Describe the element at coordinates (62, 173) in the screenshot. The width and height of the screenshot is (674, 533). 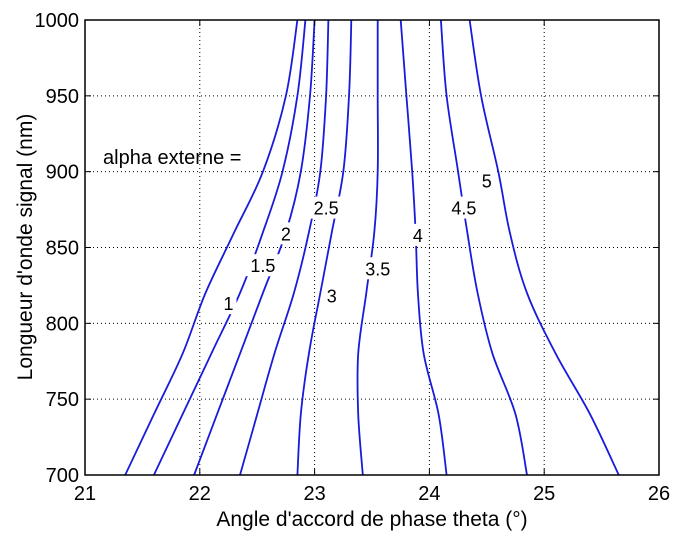
I see `y-tick-label: 900` at that location.